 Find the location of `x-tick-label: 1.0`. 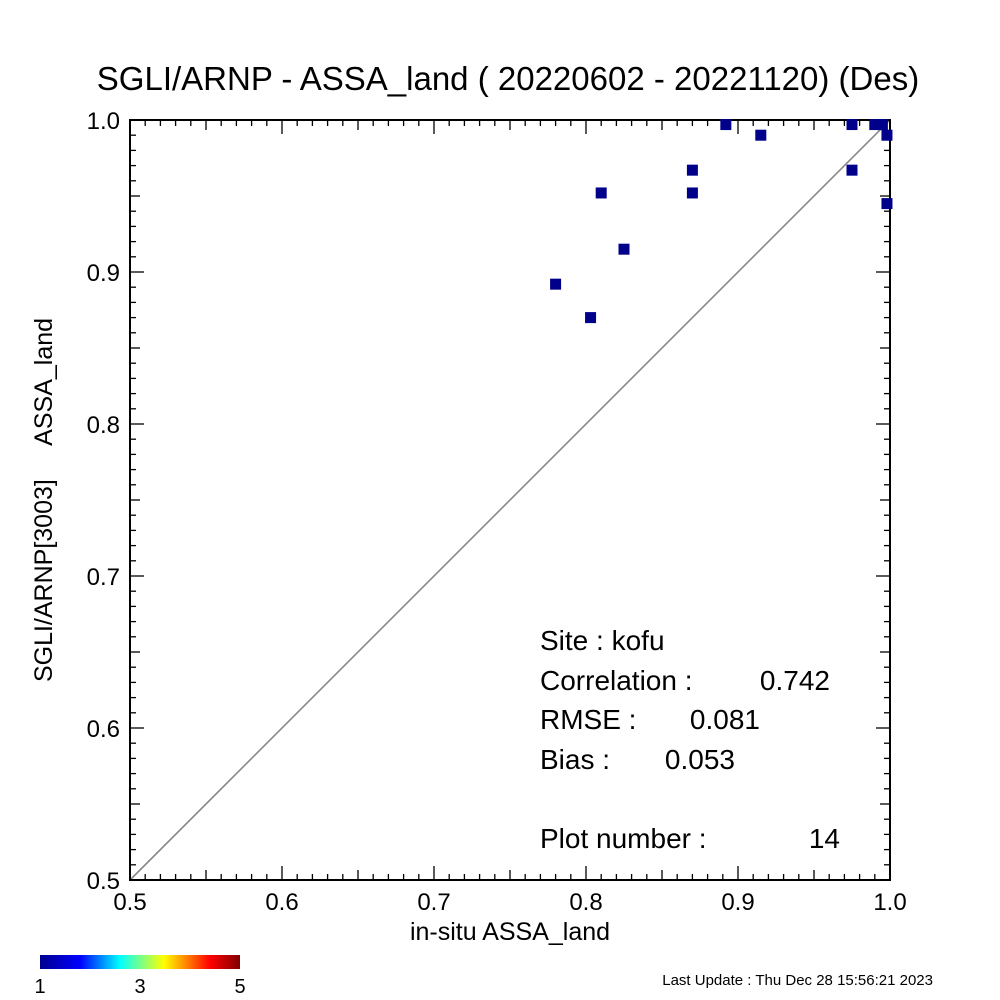

x-tick-label: 1.0 is located at coordinates (889, 902).